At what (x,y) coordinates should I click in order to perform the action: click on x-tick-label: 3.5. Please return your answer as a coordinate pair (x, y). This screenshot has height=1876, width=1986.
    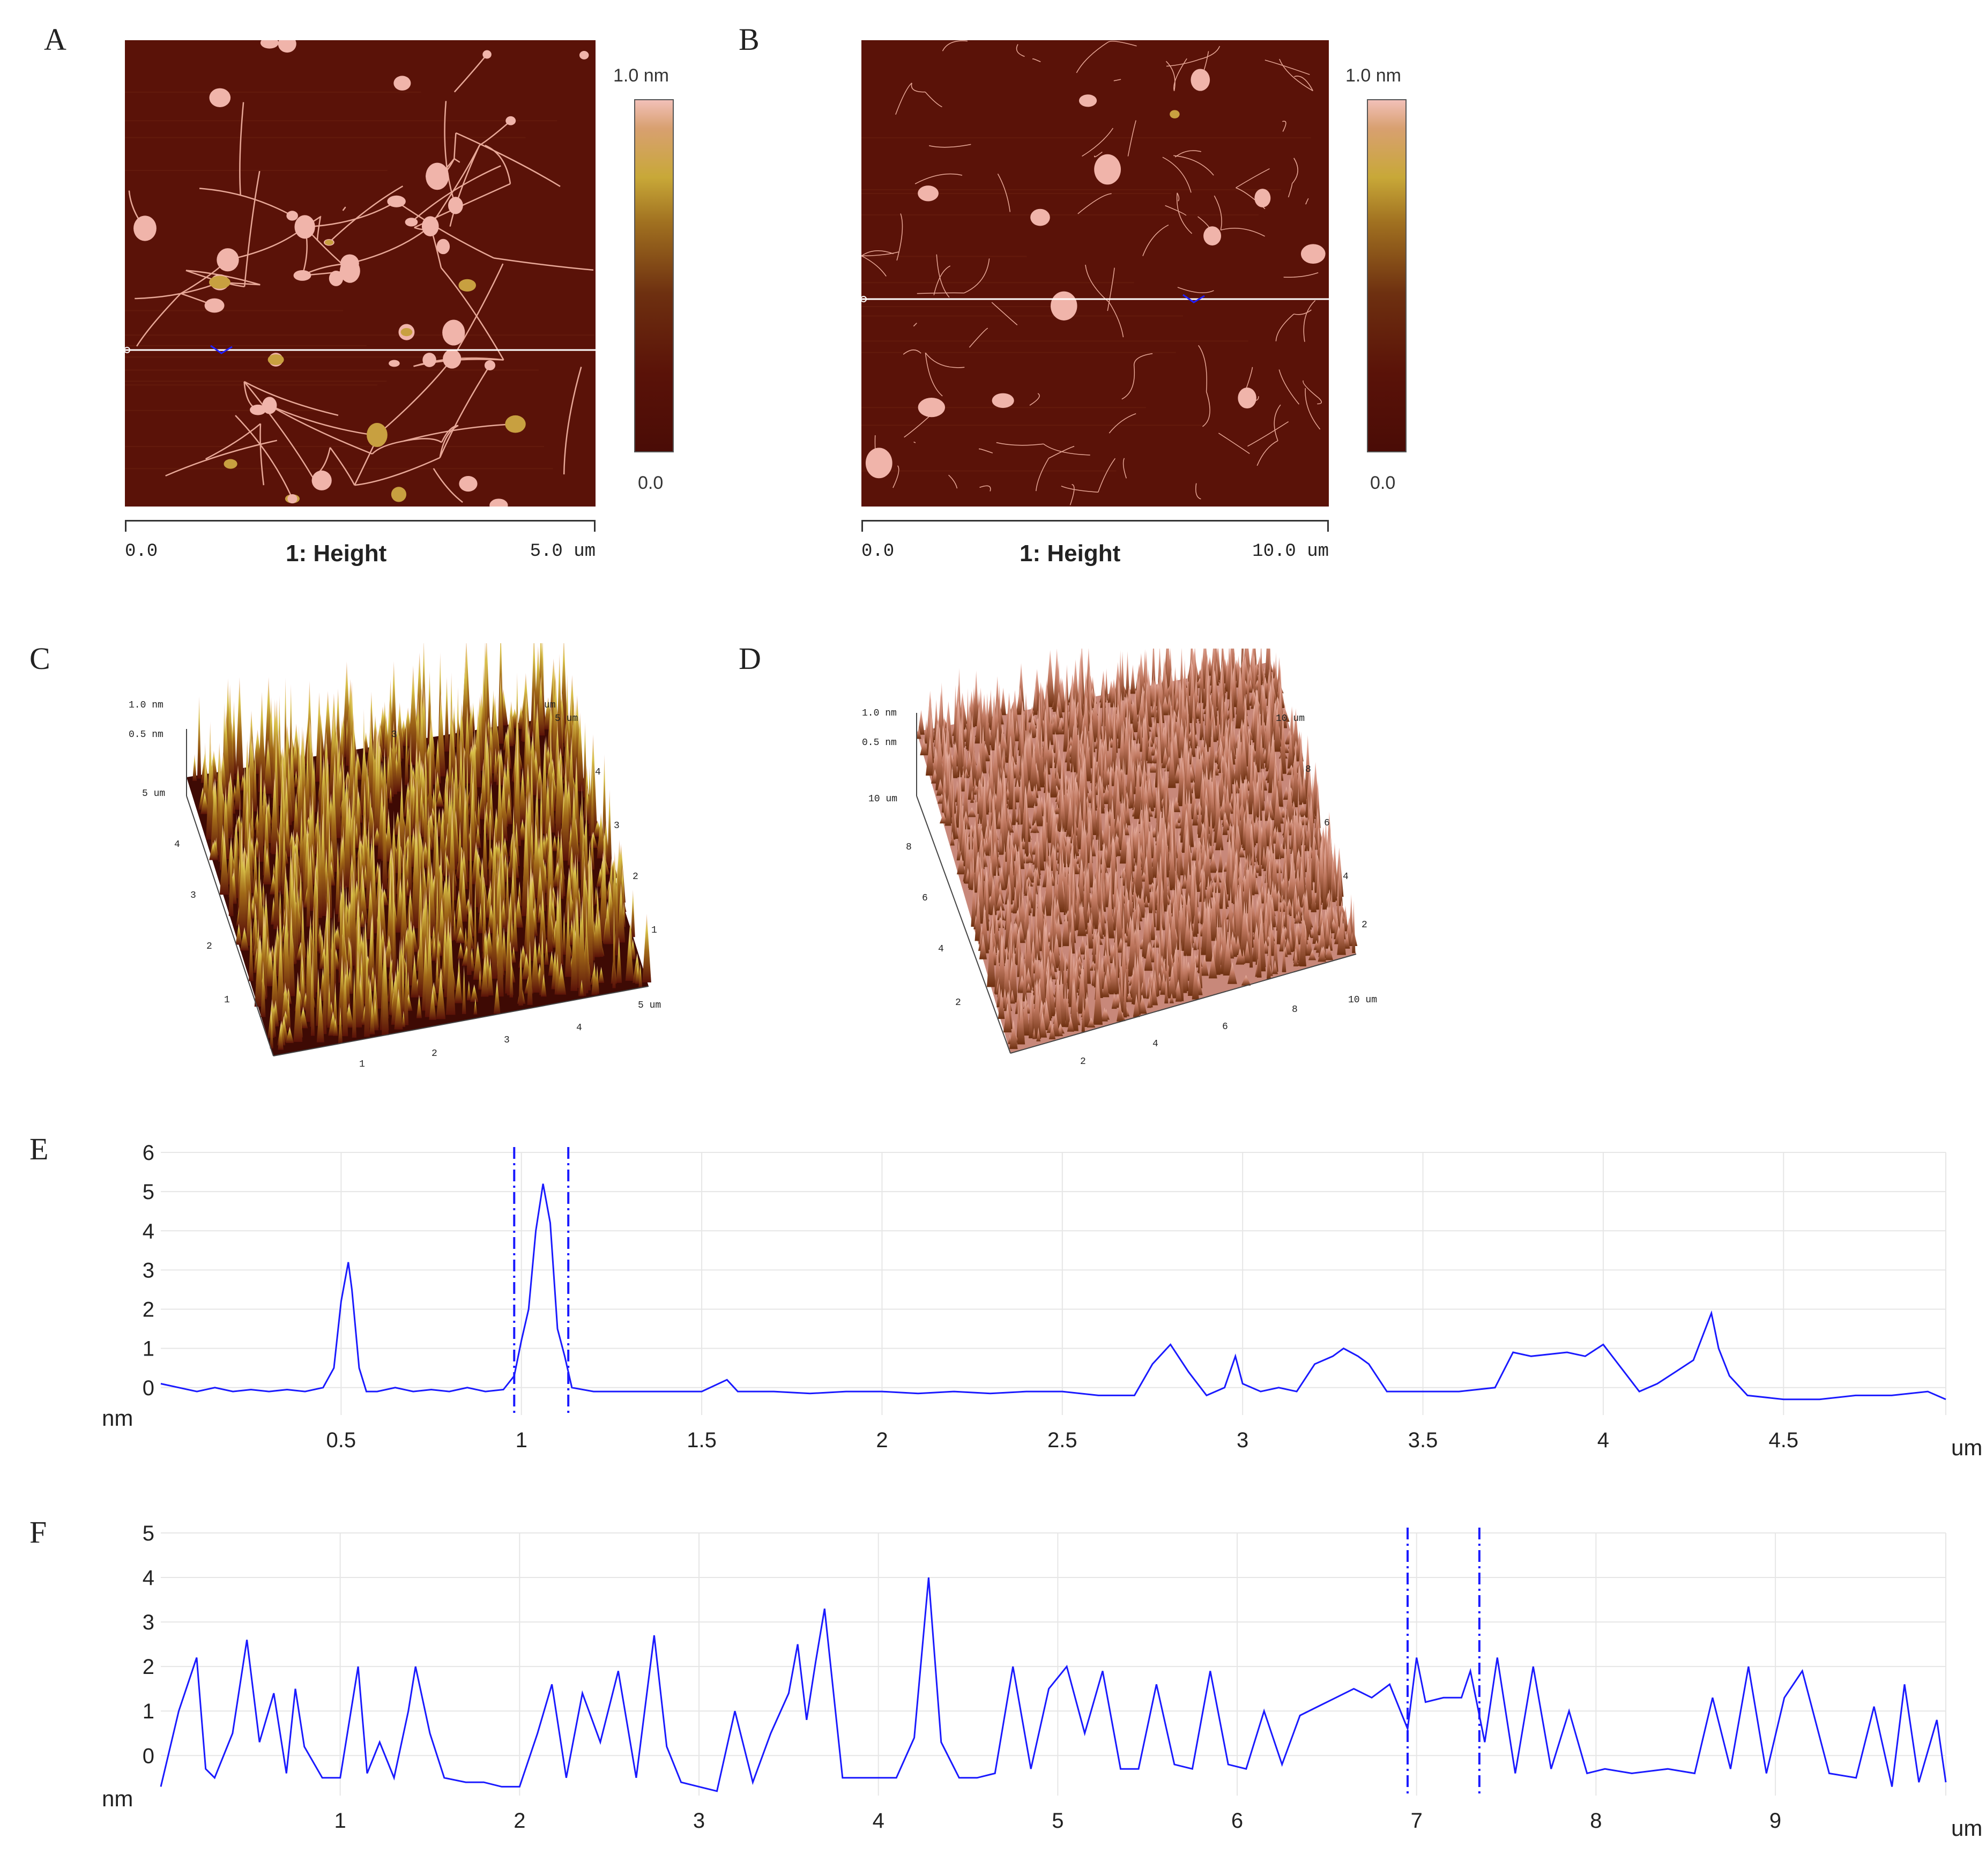
    Looking at the image, I should click on (1423, 1440).